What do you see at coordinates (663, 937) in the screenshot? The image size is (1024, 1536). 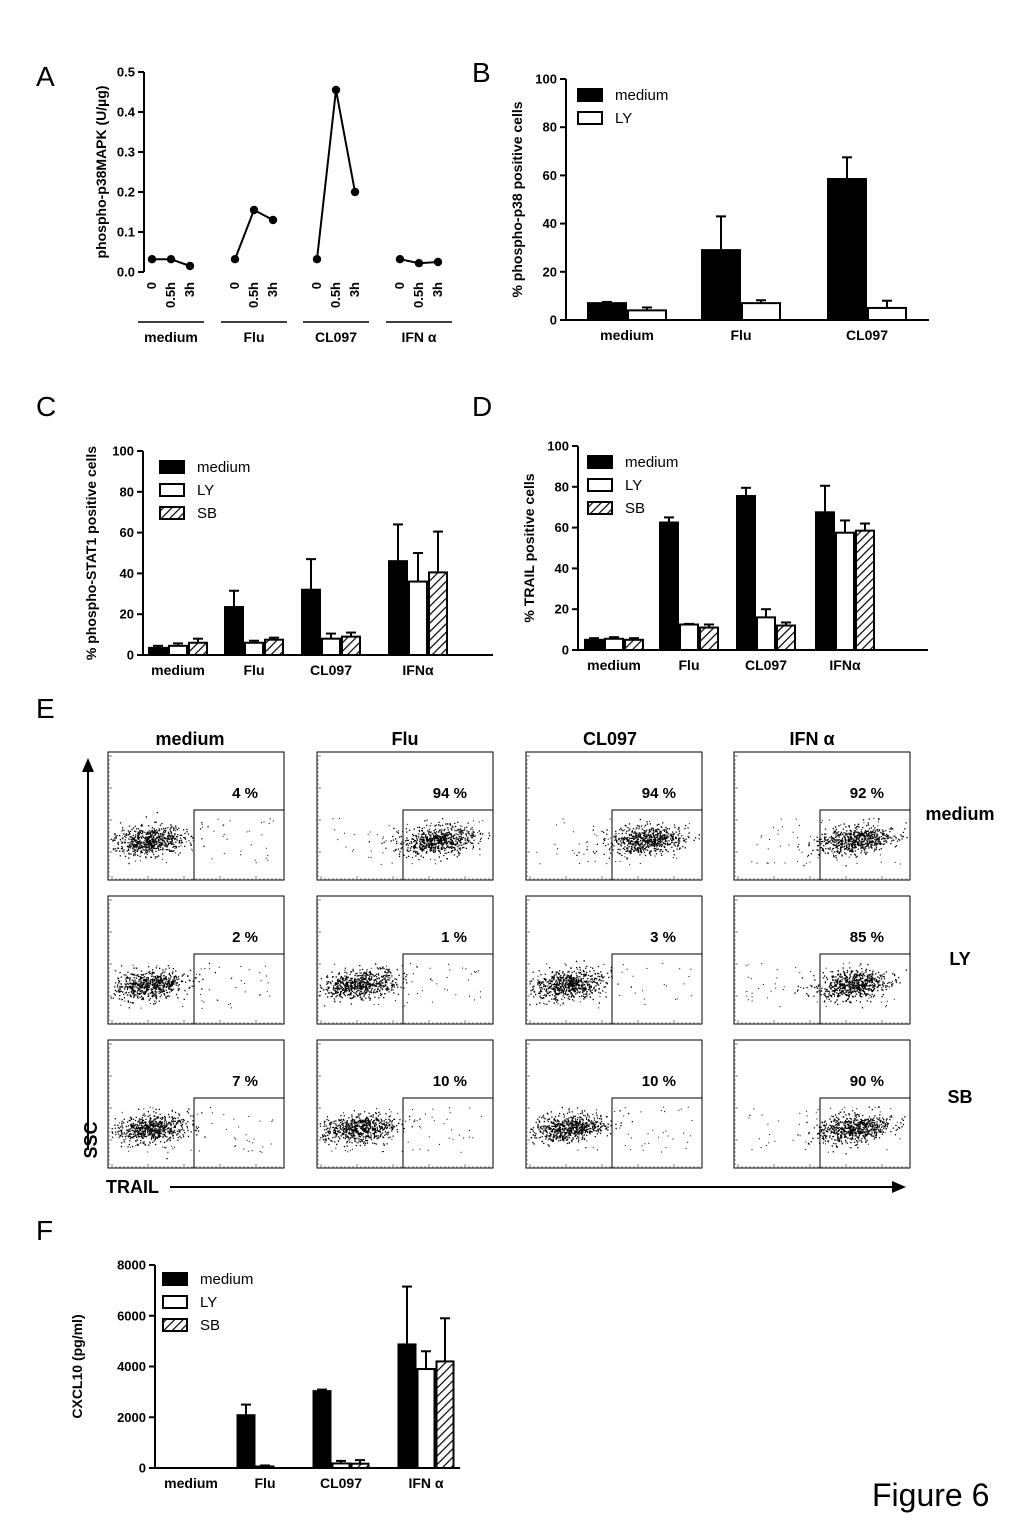 I see `flow-percentage: 3 %` at bounding box center [663, 937].